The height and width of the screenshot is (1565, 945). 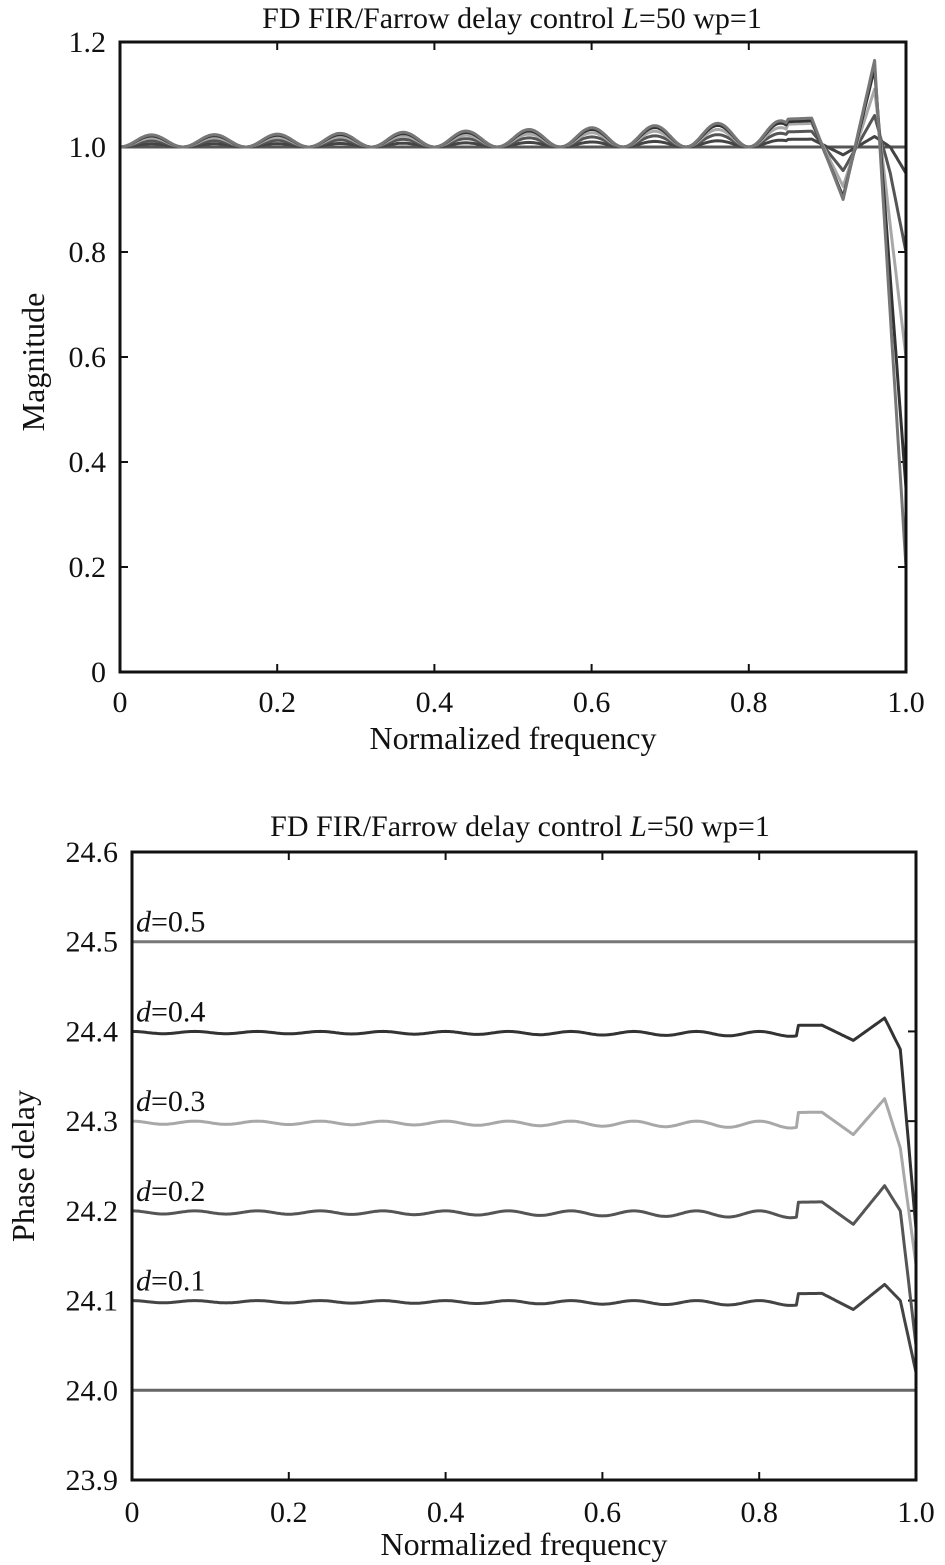 I want to click on y-tick-label: 0.6, so click(x=88, y=357).